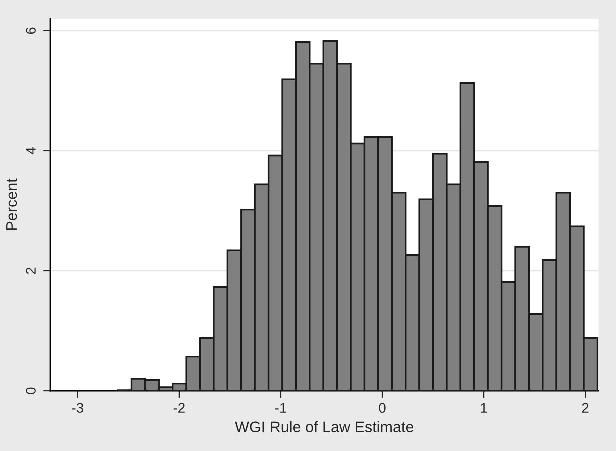  Describe the element at coordinates (280, 408) in the screenshot. I see `x-tick-label: -1` at that location.